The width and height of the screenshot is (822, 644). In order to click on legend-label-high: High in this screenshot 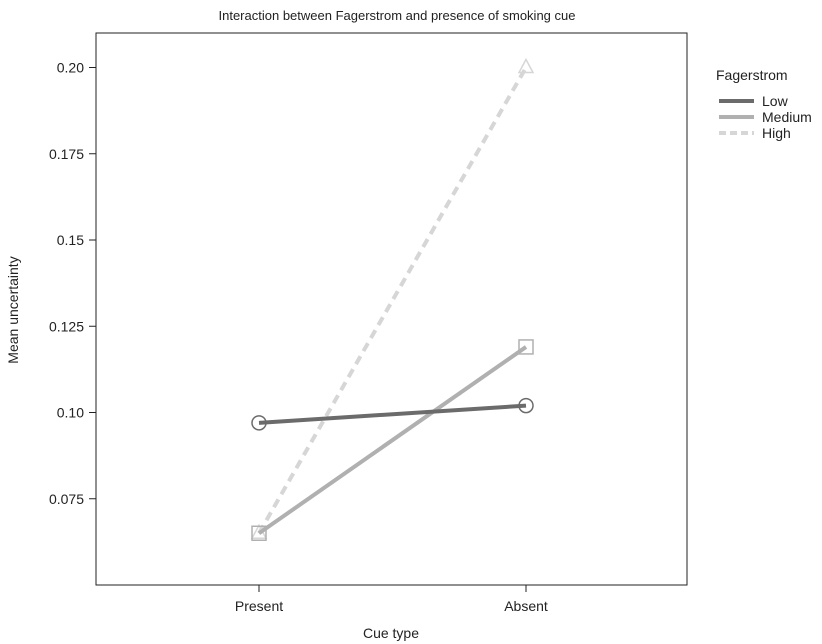, I will do `click(776, 133)`.